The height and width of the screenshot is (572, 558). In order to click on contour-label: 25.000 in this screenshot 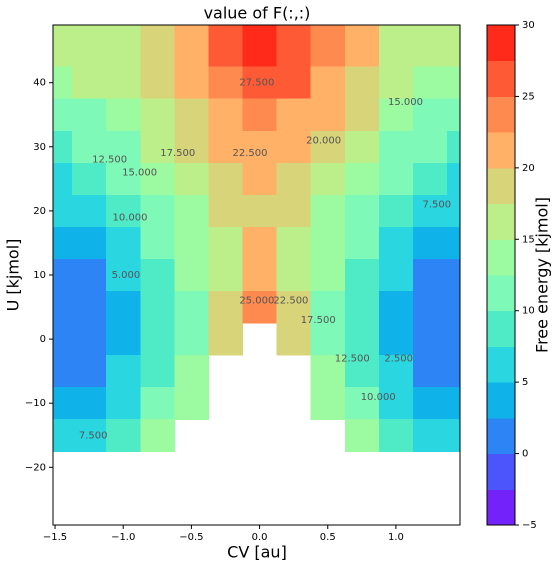, I will do `click(256, 301)`.